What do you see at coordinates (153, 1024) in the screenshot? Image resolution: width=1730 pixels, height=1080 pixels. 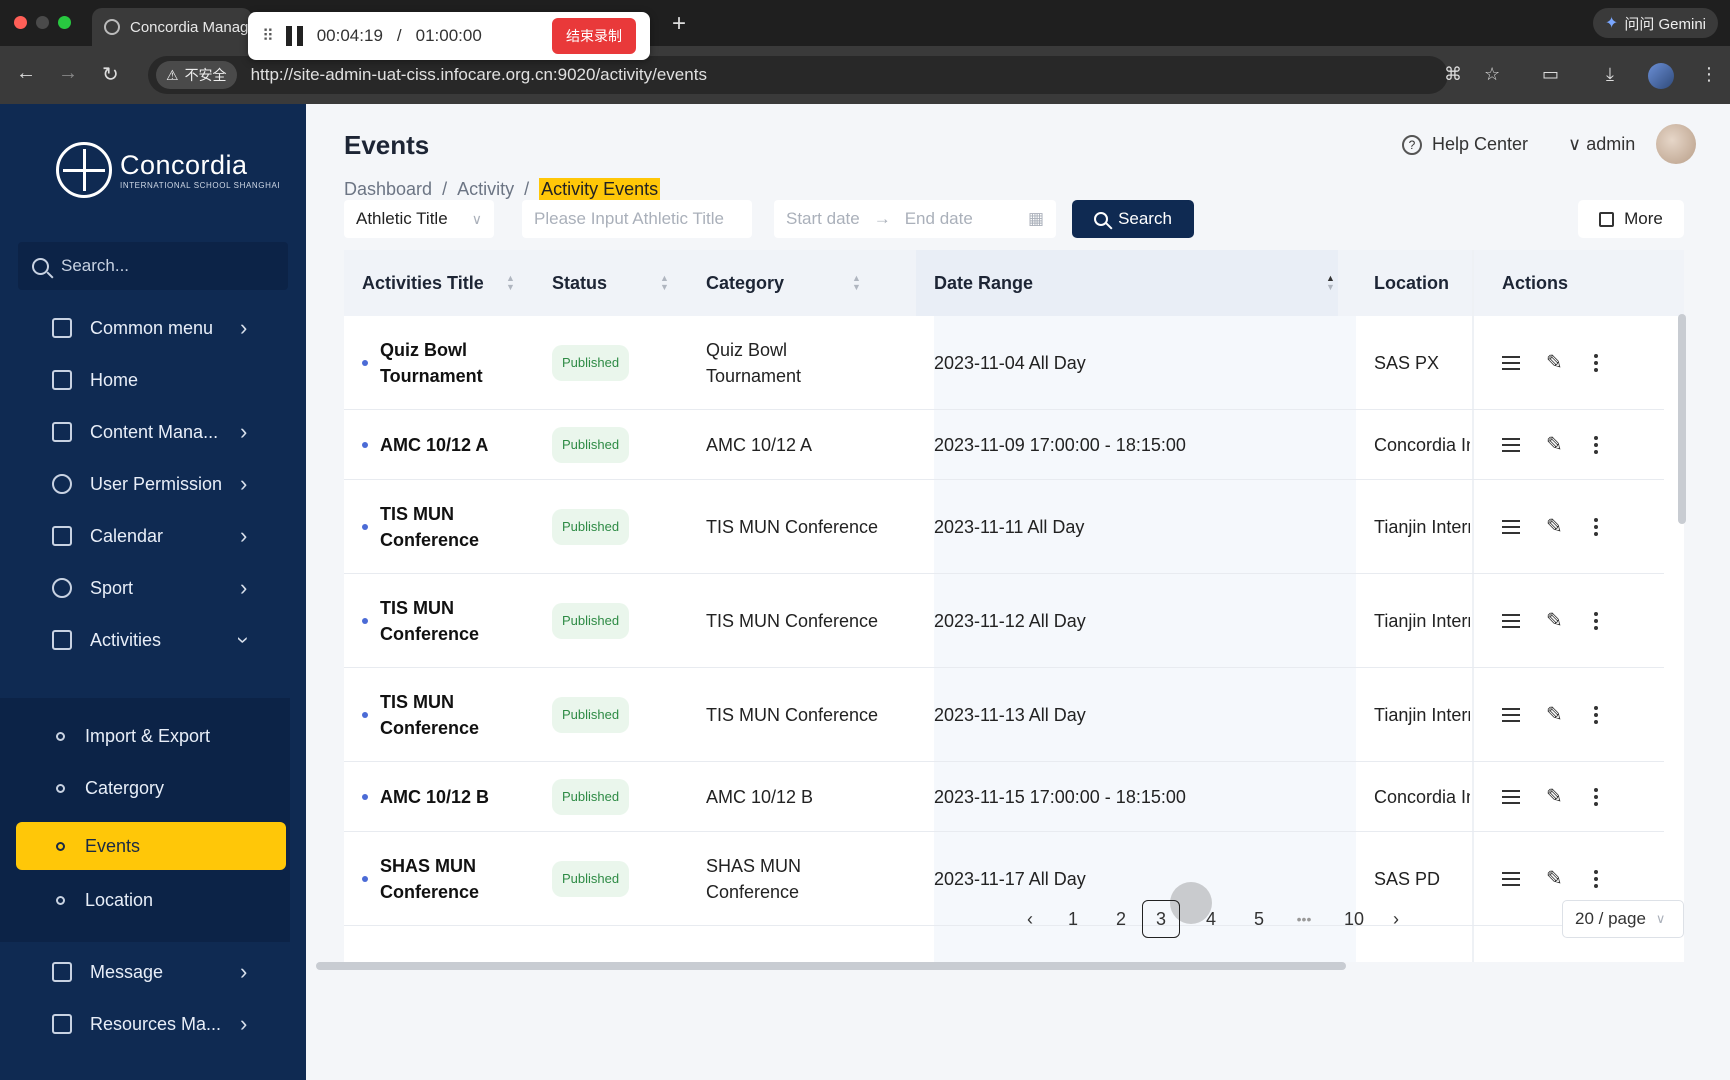 I see `sidebar-item-resources-management: Resources Ma... ›` at bounding box center [153, 1024].